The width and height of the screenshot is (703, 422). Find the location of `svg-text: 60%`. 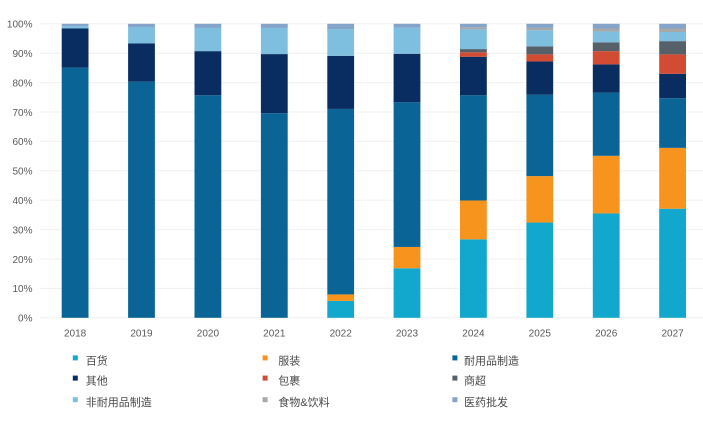

svg-text: 60% is located at coordinates (22, 142).